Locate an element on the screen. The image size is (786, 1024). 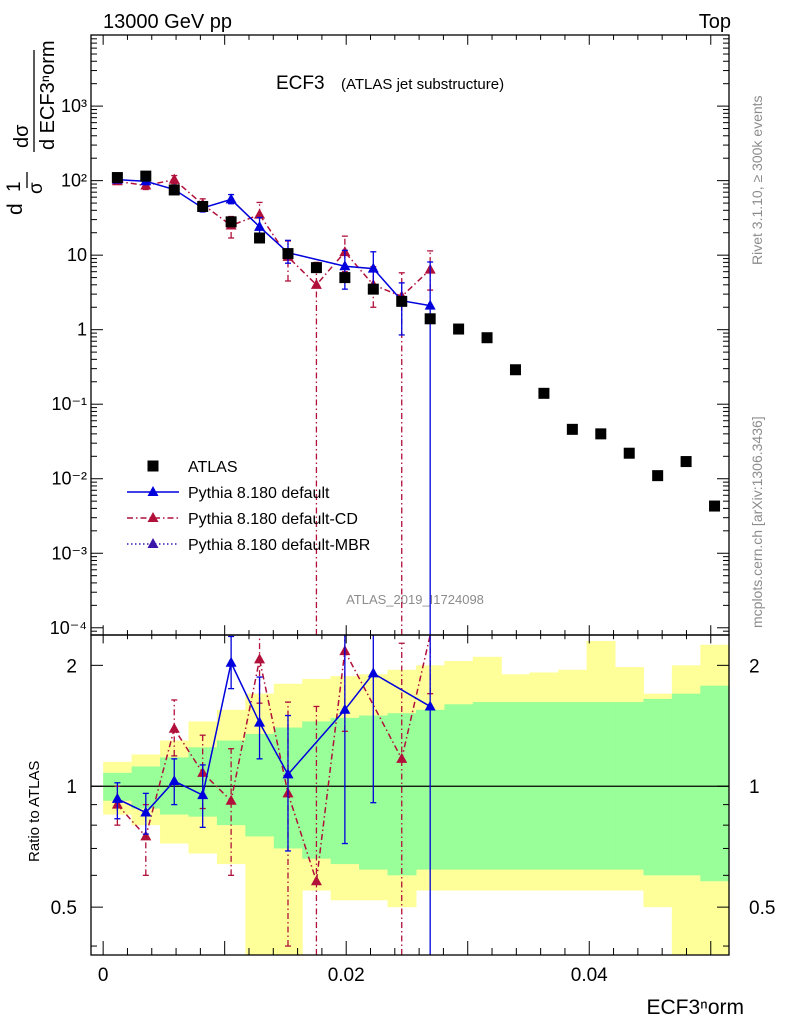
main-y-tick-label: 10⁻⁴ is located at coordinates (68, 628).